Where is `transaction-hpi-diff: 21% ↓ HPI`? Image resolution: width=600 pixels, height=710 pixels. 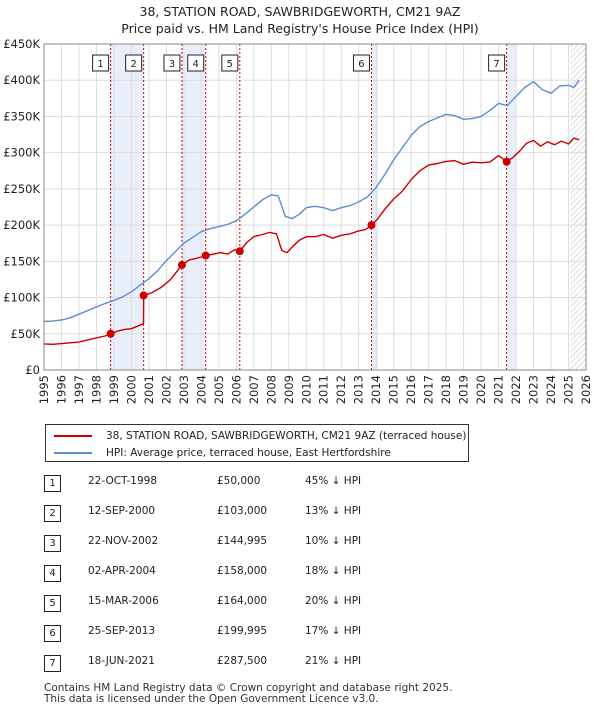 transaction-hpi-diff: 21% ↓ HPI is located at coordinates (333, 661).